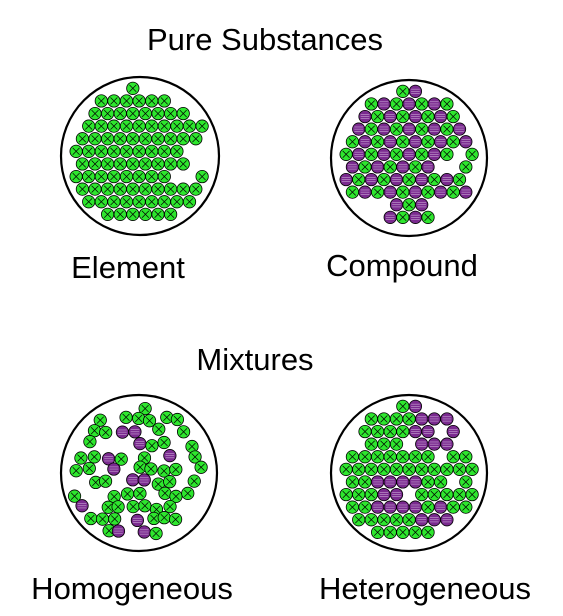 The image size is (563, 616). I want to click on heterogeneous-label: Heterogeneous, so click(425, 588).